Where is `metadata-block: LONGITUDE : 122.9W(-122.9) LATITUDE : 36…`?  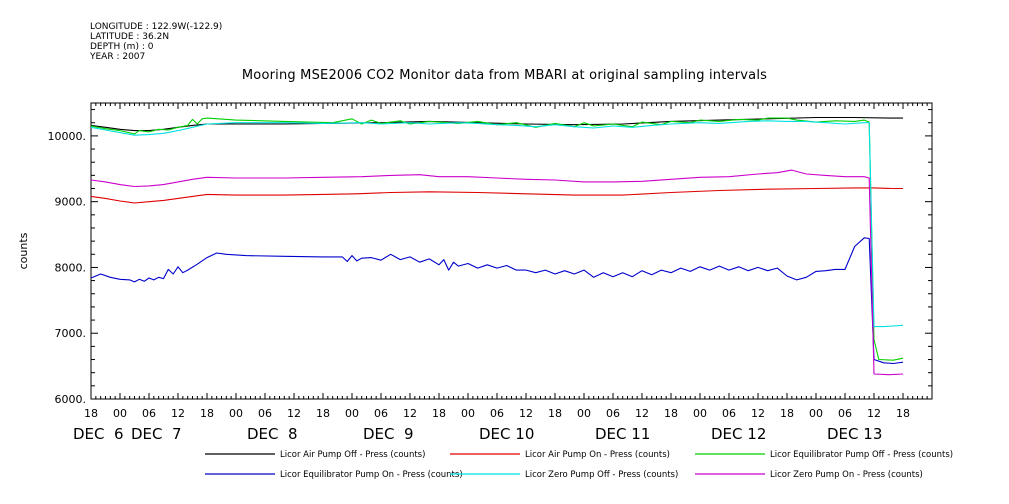
metadata-block: LONGITUDE : 122.9W(-122.9) LATITUDE : 36… is located at coordinates (156, 42).